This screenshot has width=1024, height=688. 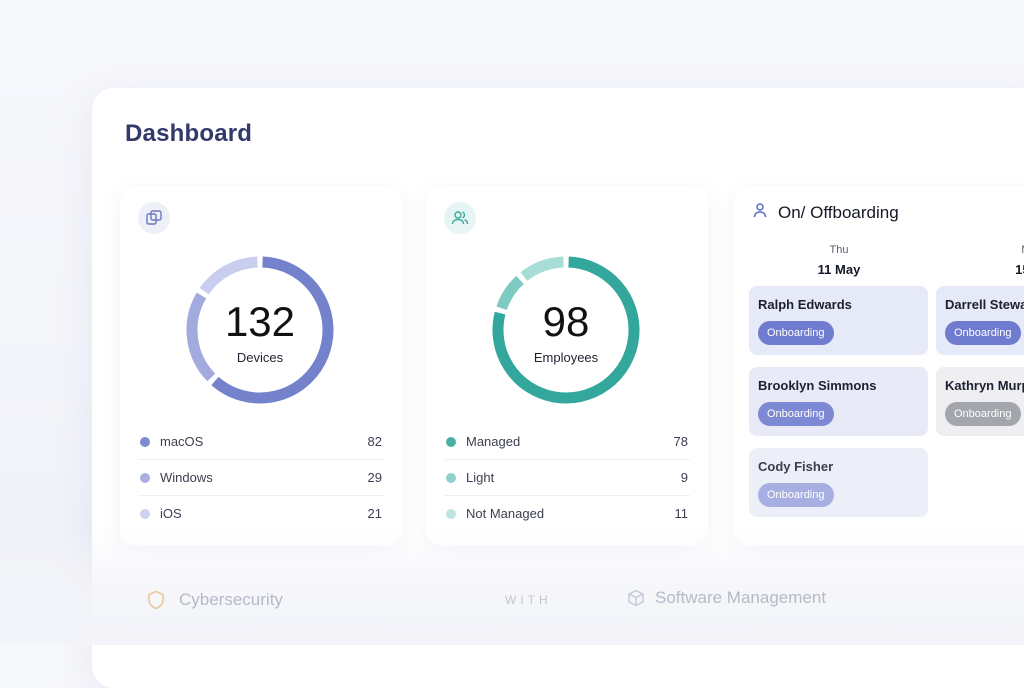 What do you see at coordinates (796, 466) in the screenshot?
I see `person-name: Cody Fisher` at bounding box center [796, 466].